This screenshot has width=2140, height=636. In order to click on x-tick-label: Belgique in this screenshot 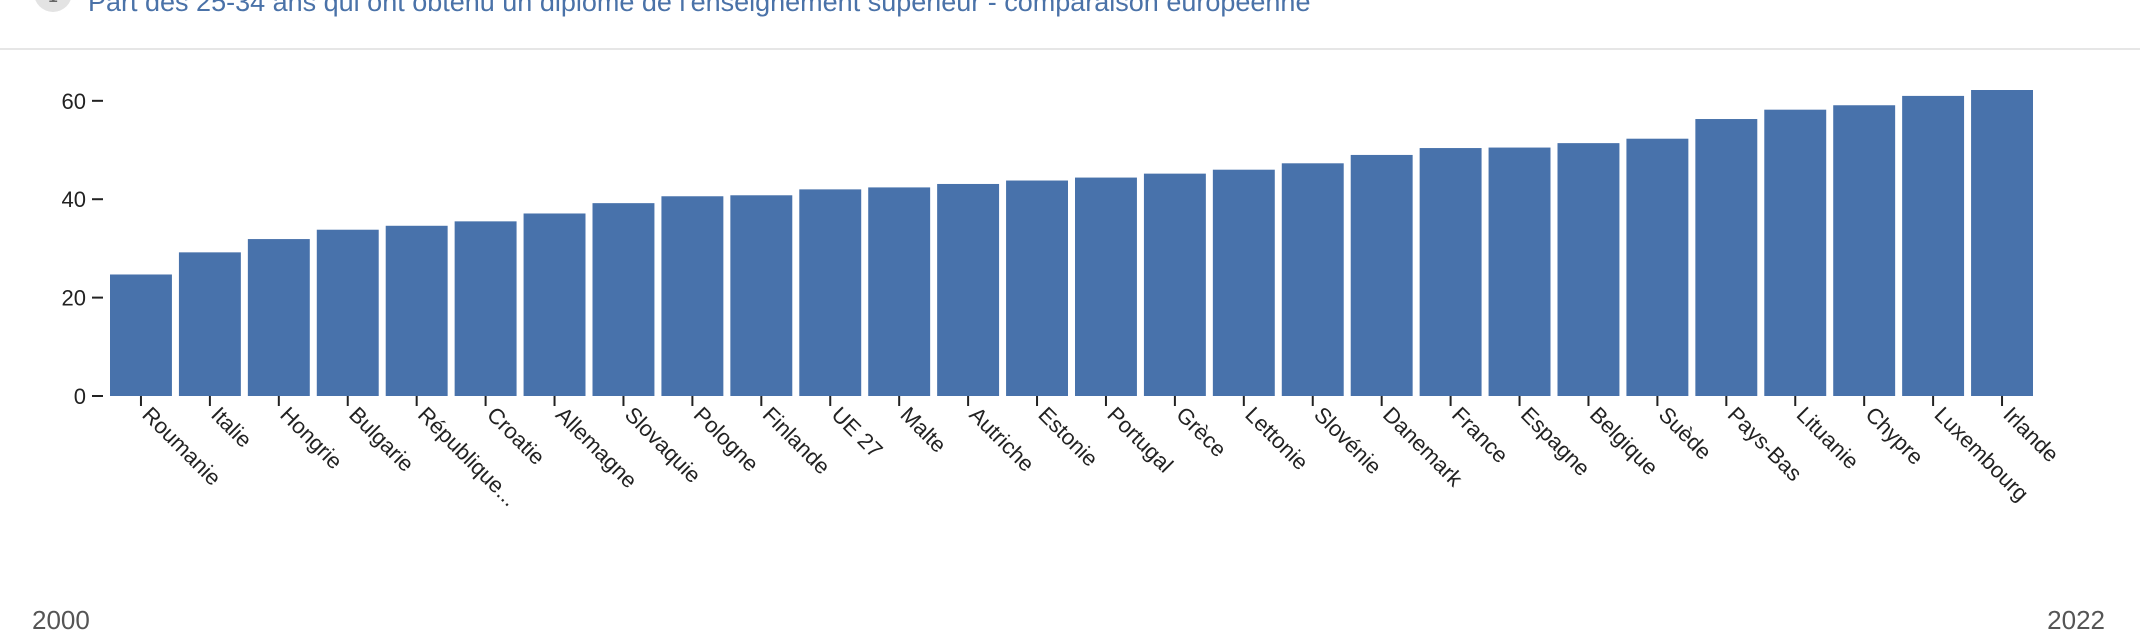, I will do `click(1624, 441)`.